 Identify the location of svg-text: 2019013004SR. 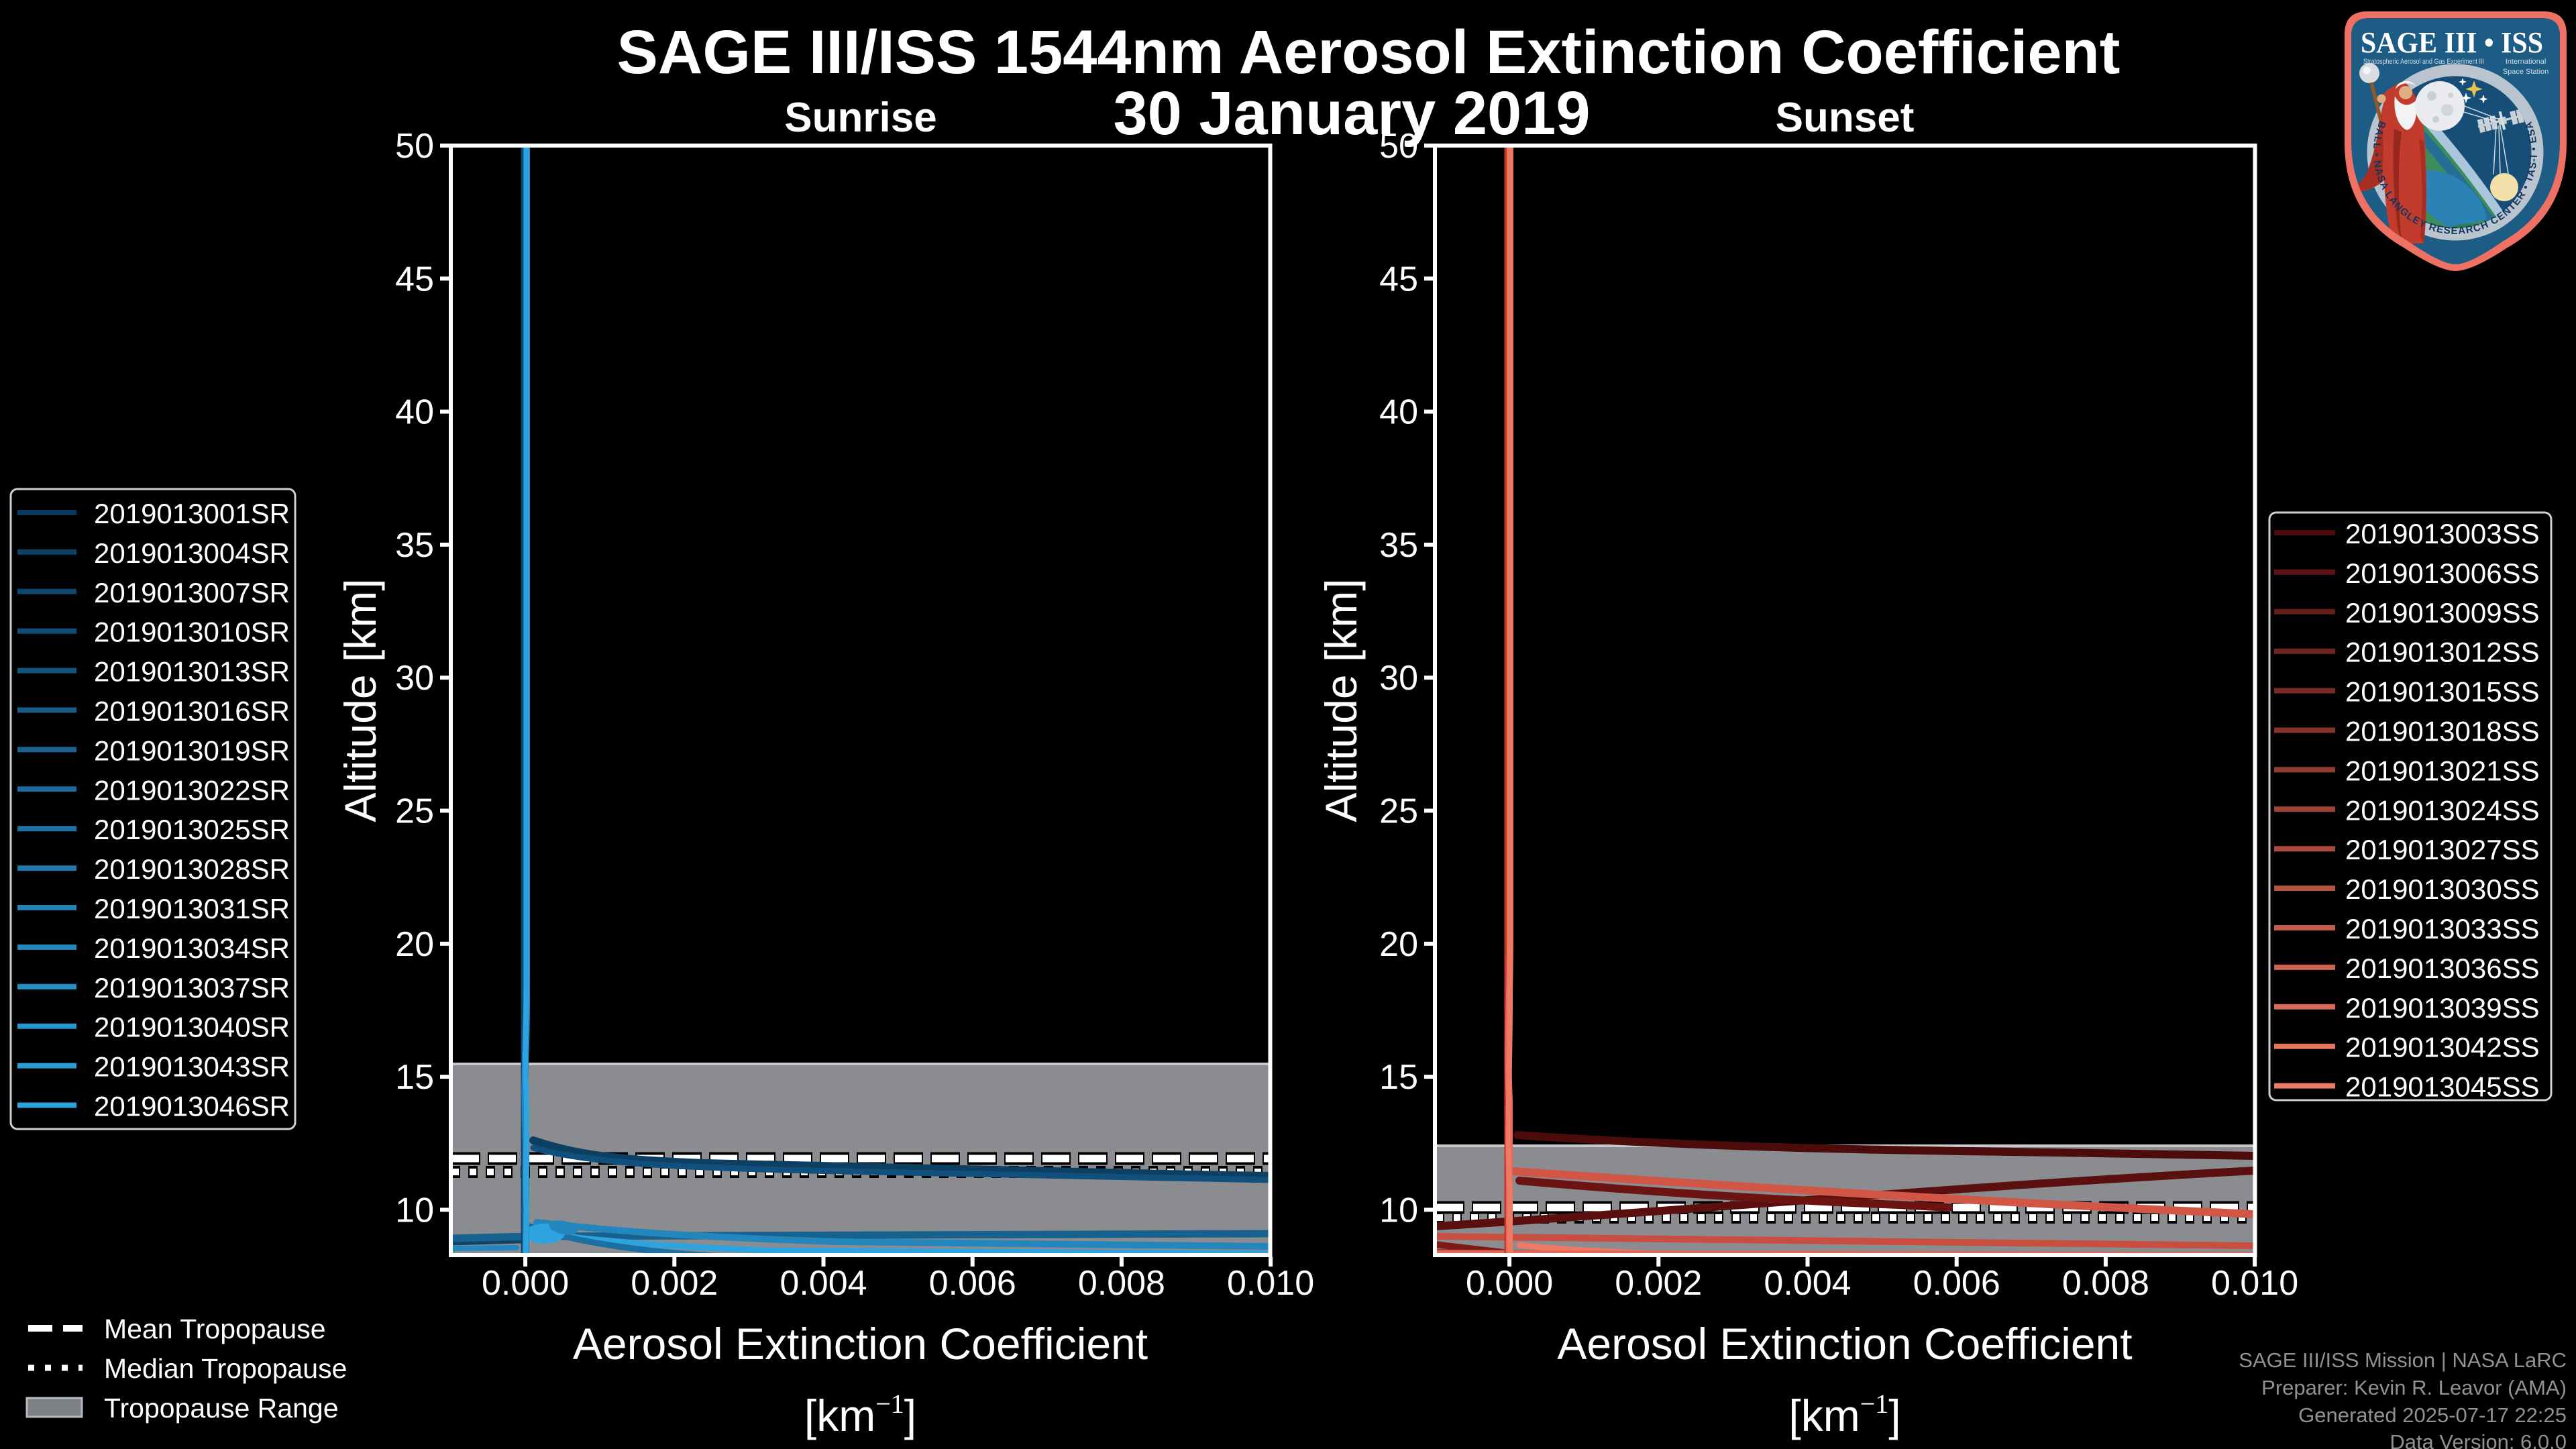
(192, 553).